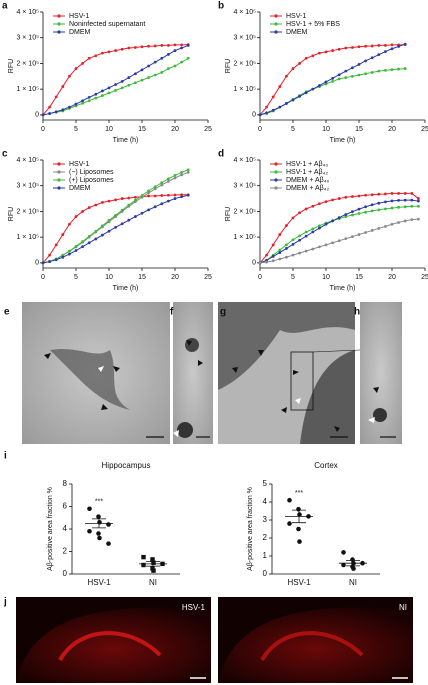  What do you see at coordinates (357, 312) in the screenshot?
I see `panel-label: h` at bounding box center [357, 312].